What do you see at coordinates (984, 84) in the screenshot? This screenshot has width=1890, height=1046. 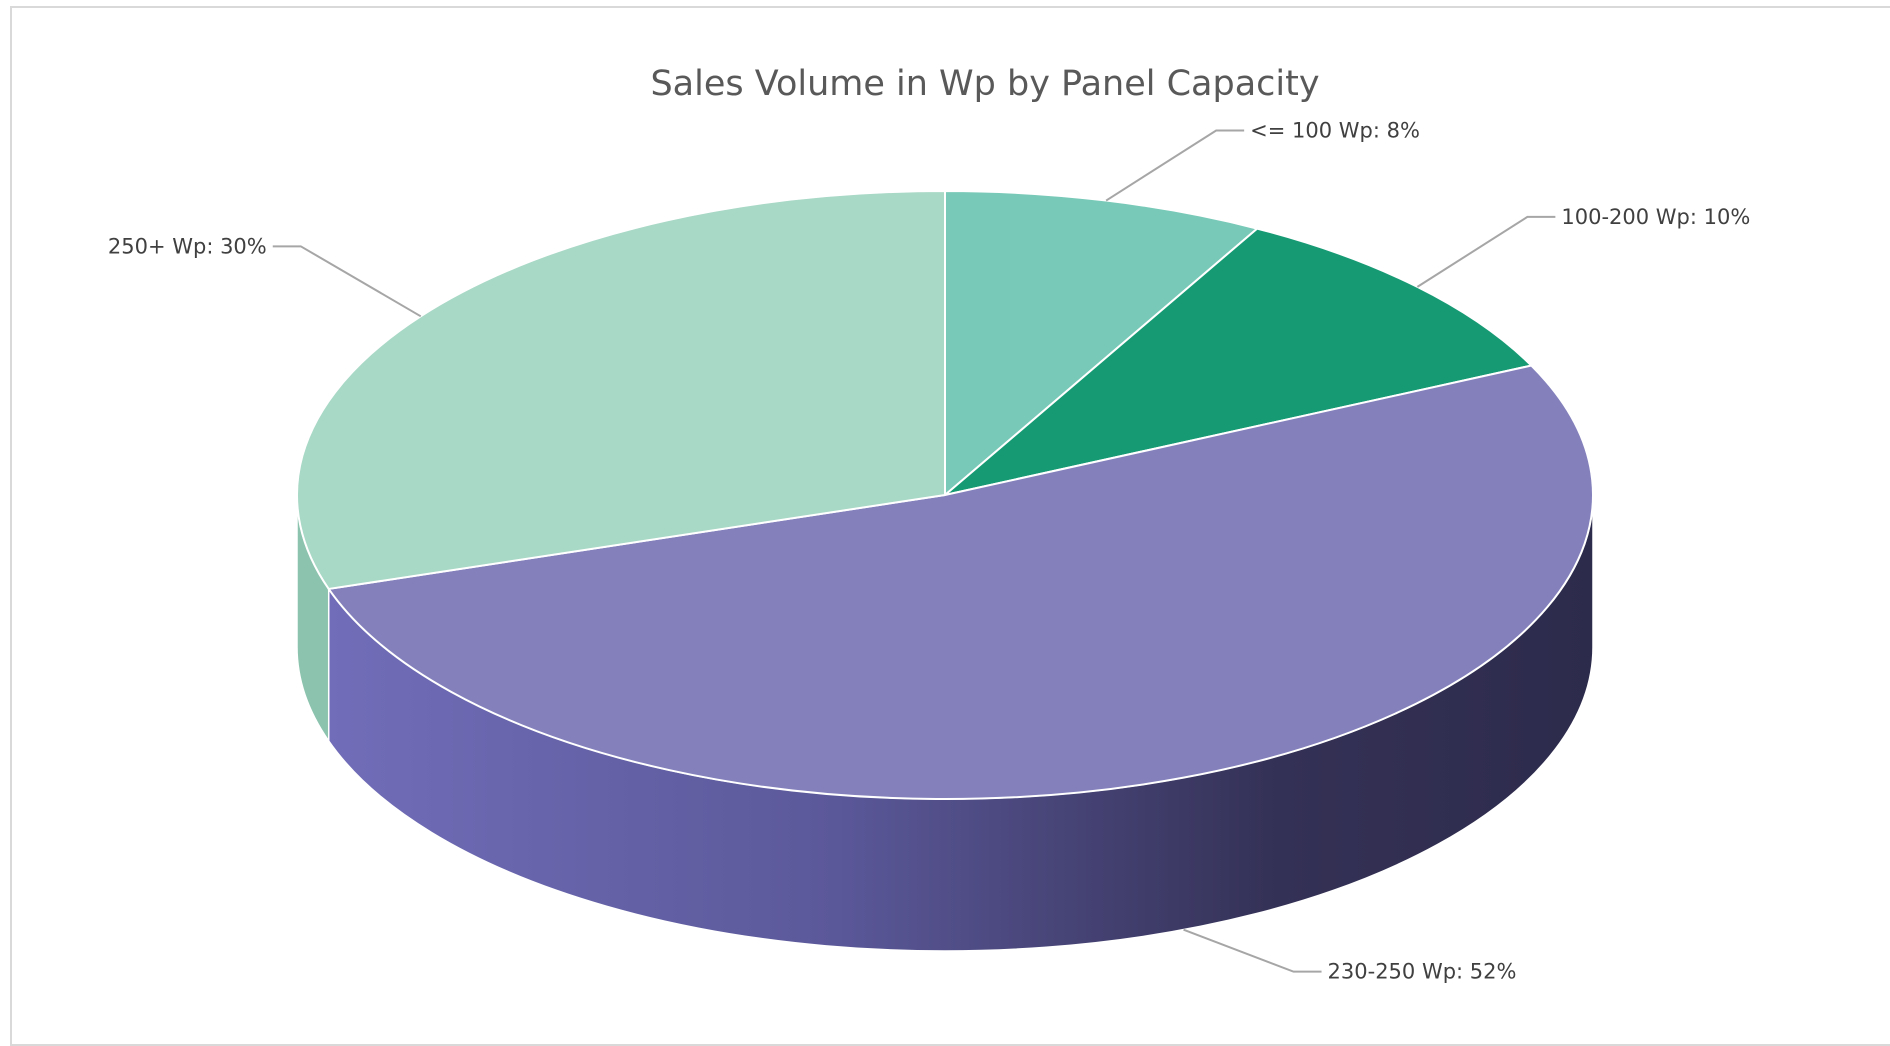 I see `chart-title: Sales Volume in Wp by Panel Capacity` at bounding box center [984, 84].